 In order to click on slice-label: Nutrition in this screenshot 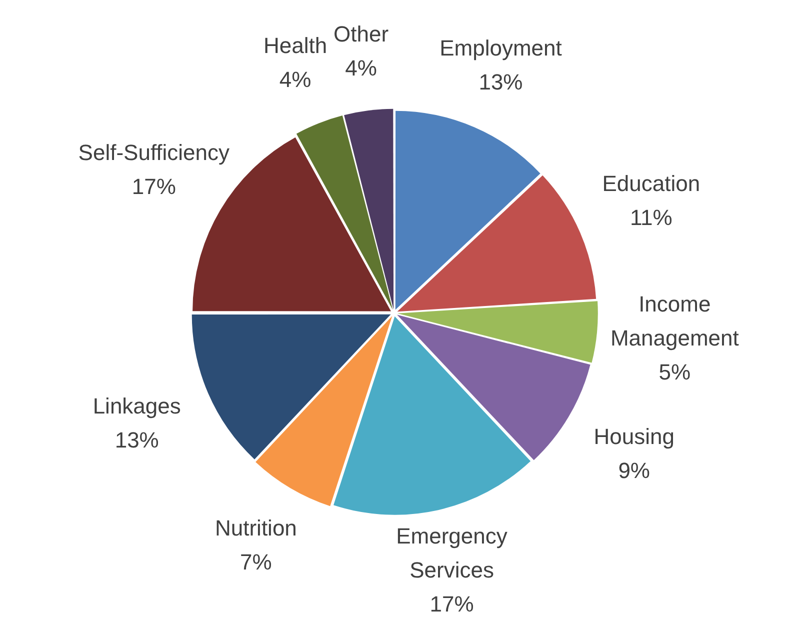, I will do `click(255, 527)`.